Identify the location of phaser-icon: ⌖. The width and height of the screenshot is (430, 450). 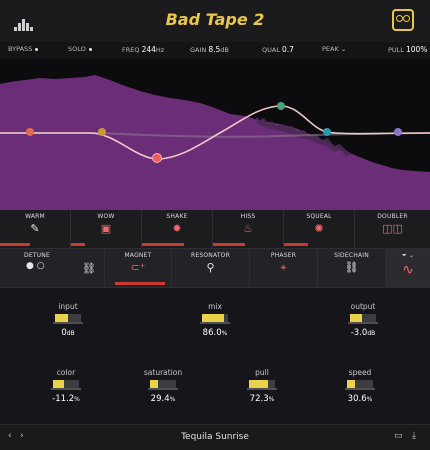
(283, 267).